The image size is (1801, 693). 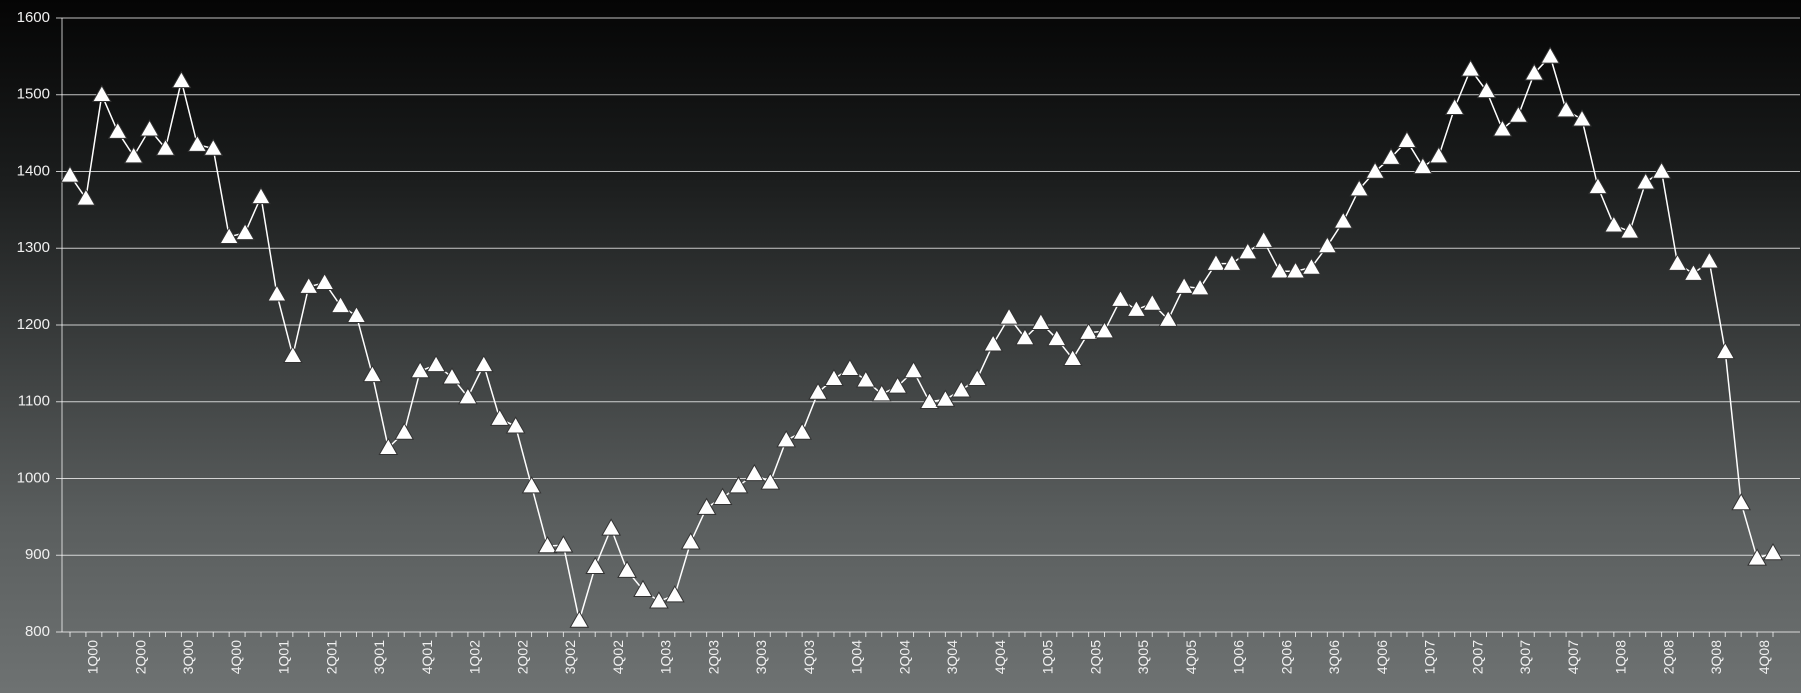 What do you see at coordinates (1477, 657) in the screenshot?
I see `x-tick-label: 2Q07` at bounding box center [1477, 657].